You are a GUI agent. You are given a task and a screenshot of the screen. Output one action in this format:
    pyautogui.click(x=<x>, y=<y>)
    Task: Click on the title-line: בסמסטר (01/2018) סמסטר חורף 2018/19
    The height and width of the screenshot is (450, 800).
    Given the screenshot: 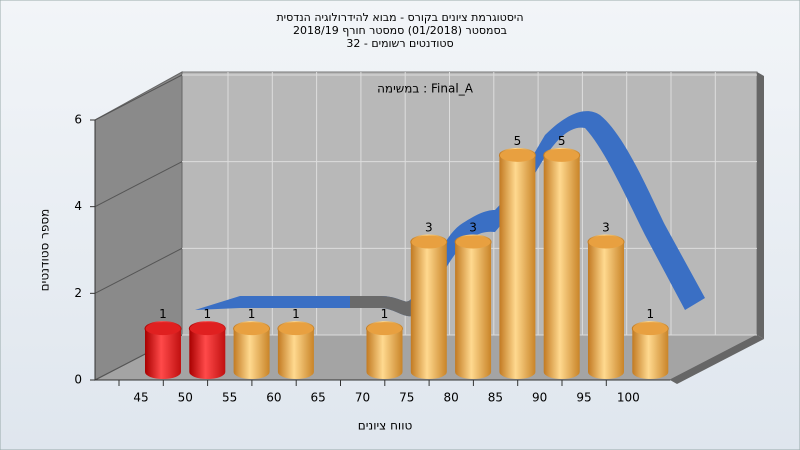 What is the action you would take?
    pyautogui.click(x=400, y=30)
    